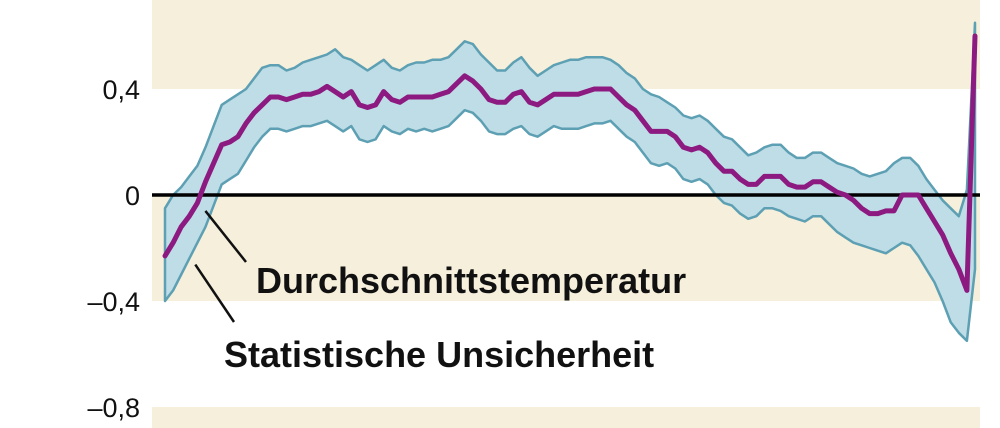 The width and height of the screenshot is (1000, 428). I want to click on pointer-band, so click(215, 293).